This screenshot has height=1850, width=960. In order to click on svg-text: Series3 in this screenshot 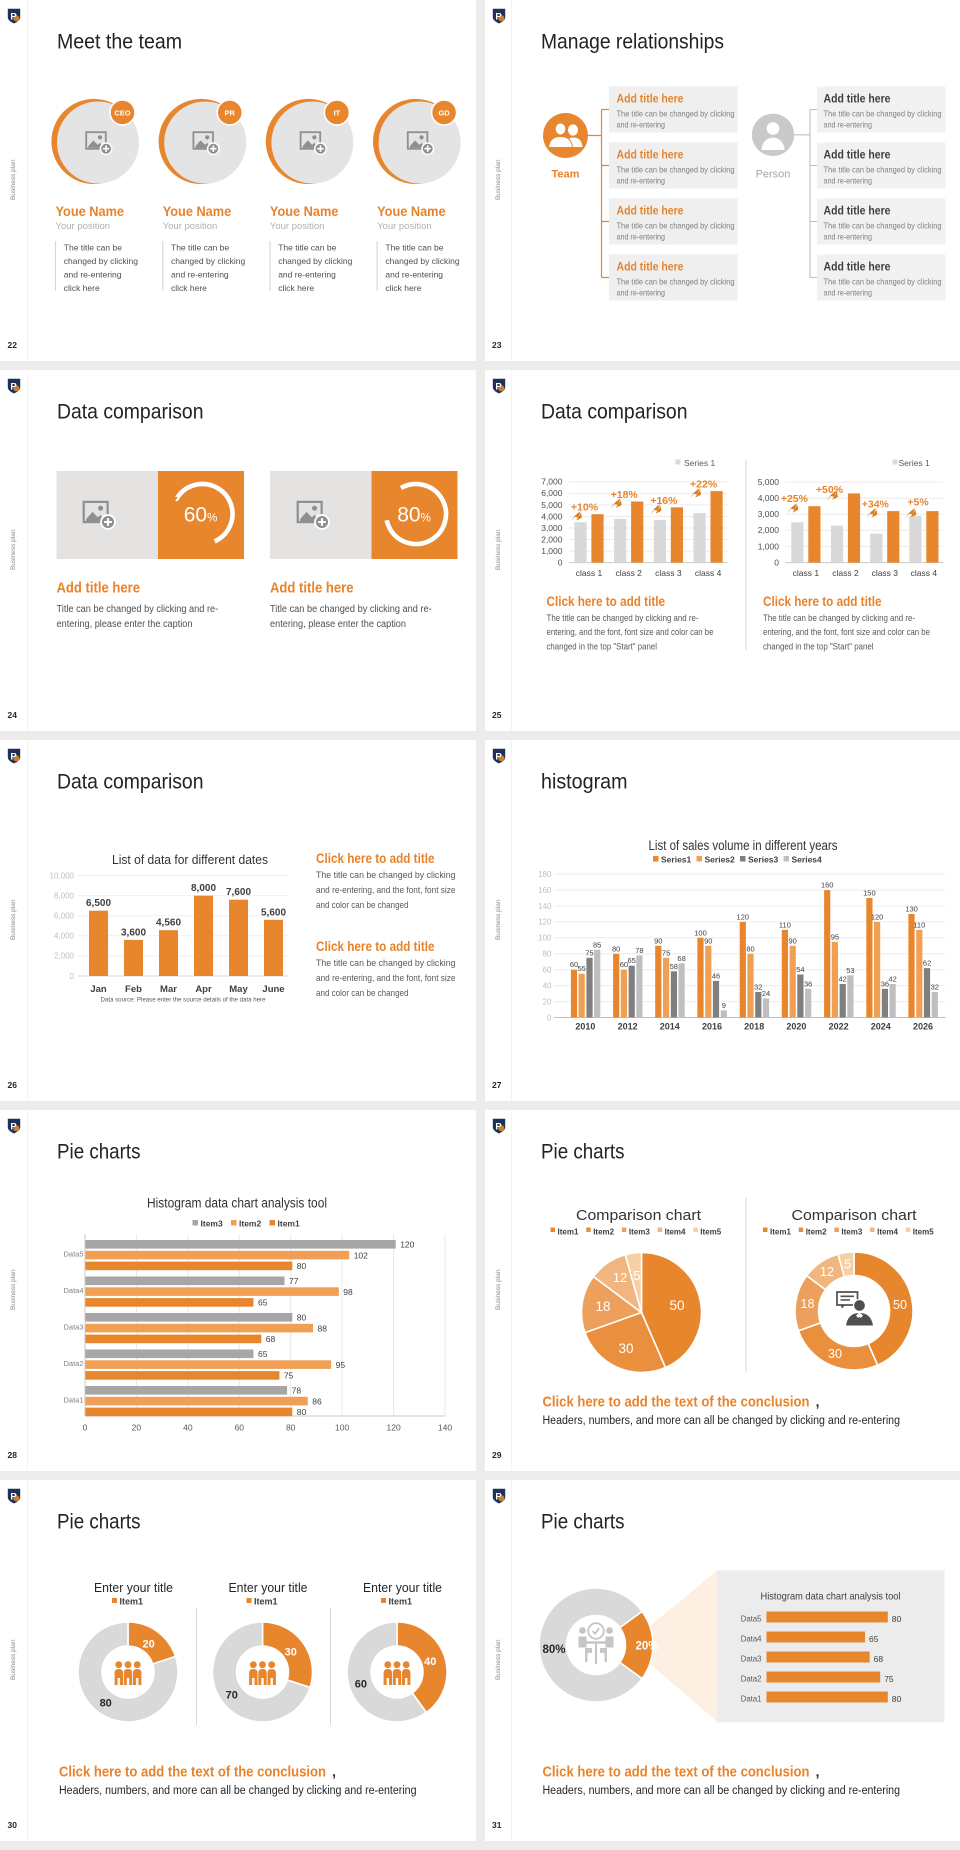, I will do `click(763, 860)`.